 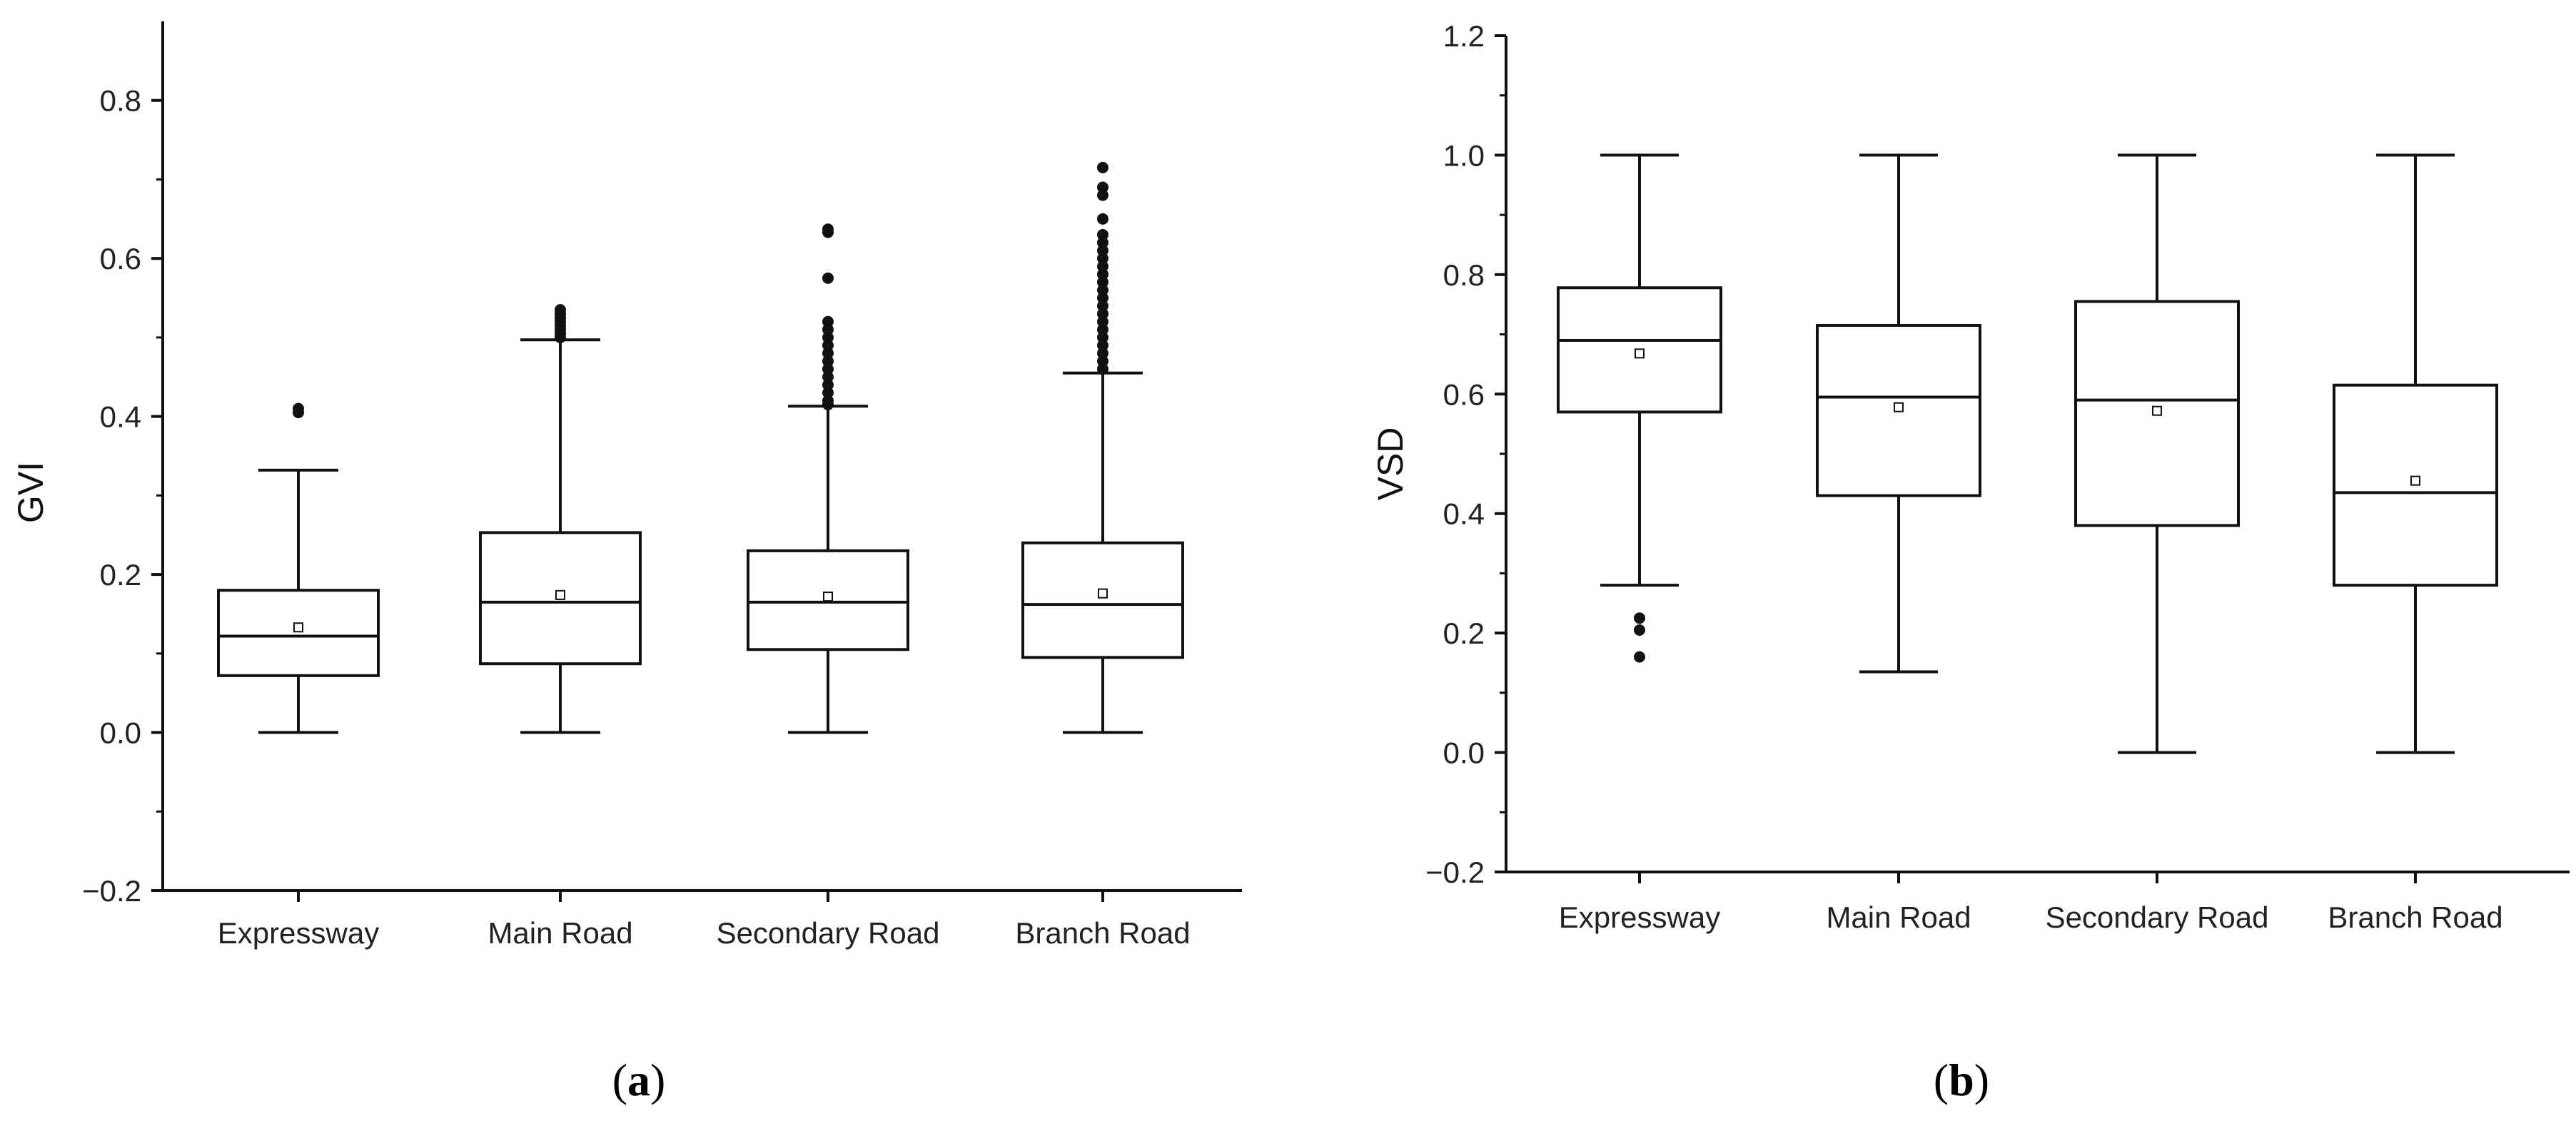 I want to click on panel-label: (b), so click(x=1961, y=1080).